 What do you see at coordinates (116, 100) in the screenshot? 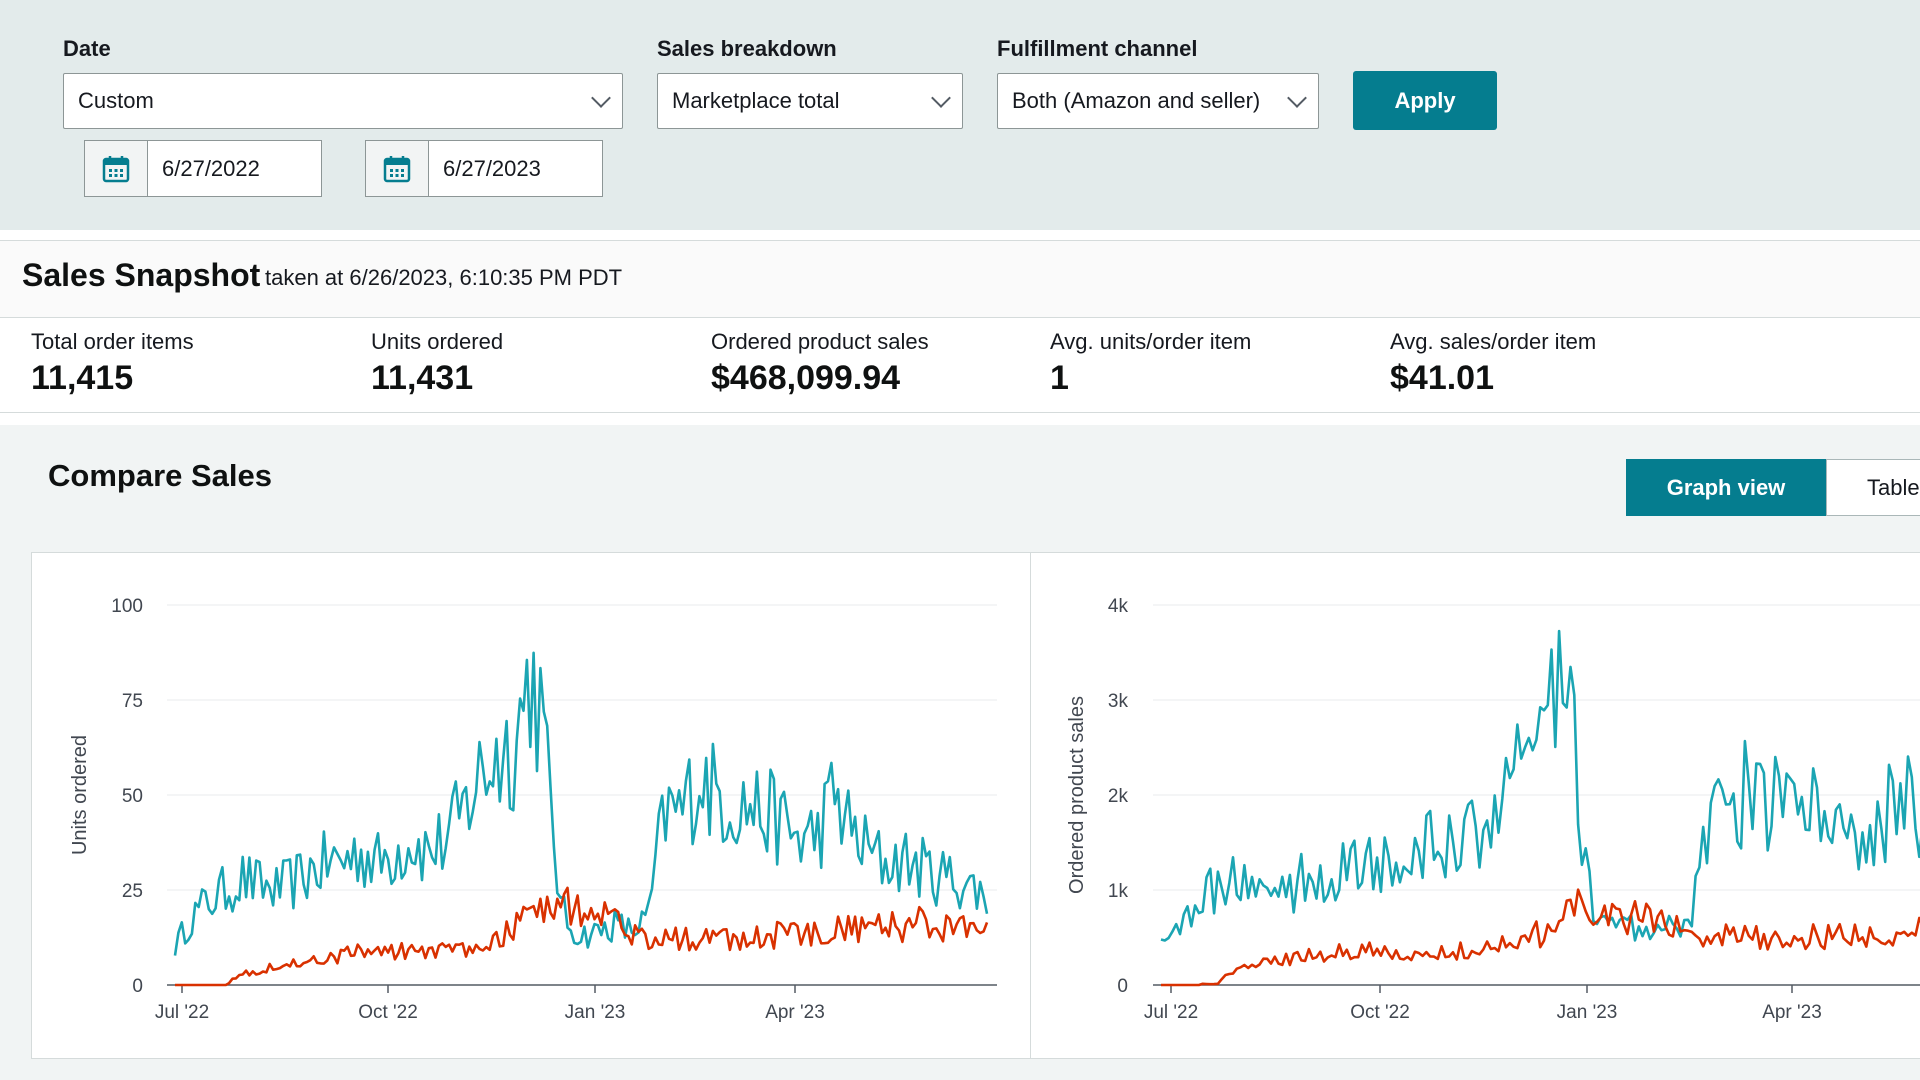
I see `date-range-value: Custom` at bounding box center [116, 100].